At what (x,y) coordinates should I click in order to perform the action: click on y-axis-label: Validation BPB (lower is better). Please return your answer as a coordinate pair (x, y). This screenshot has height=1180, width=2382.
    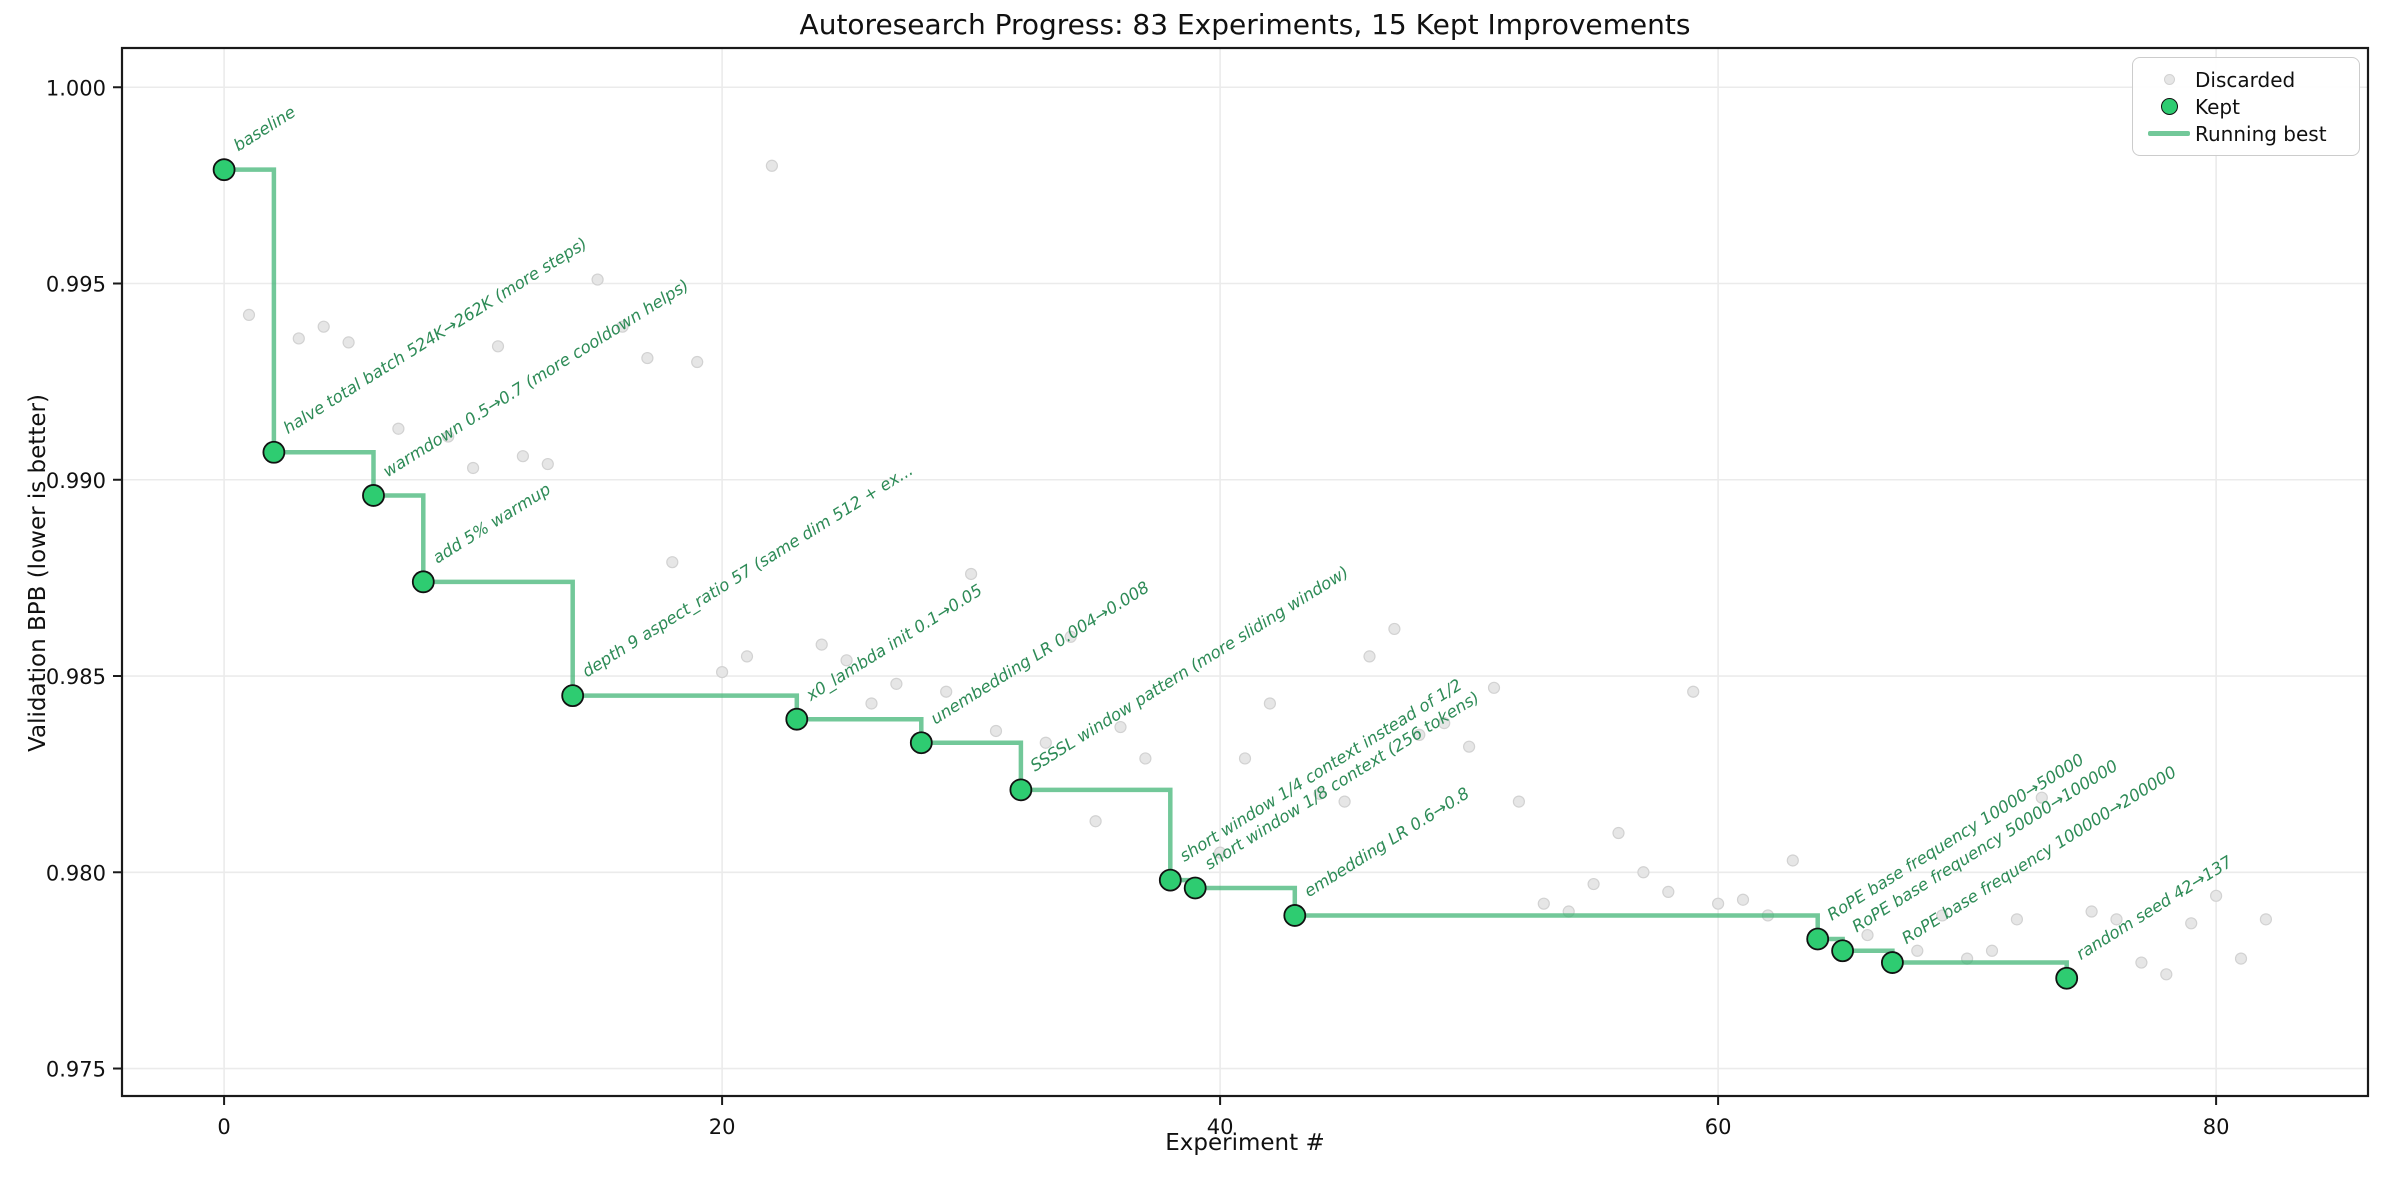
    Looking at the image, I should click on (38, 573).